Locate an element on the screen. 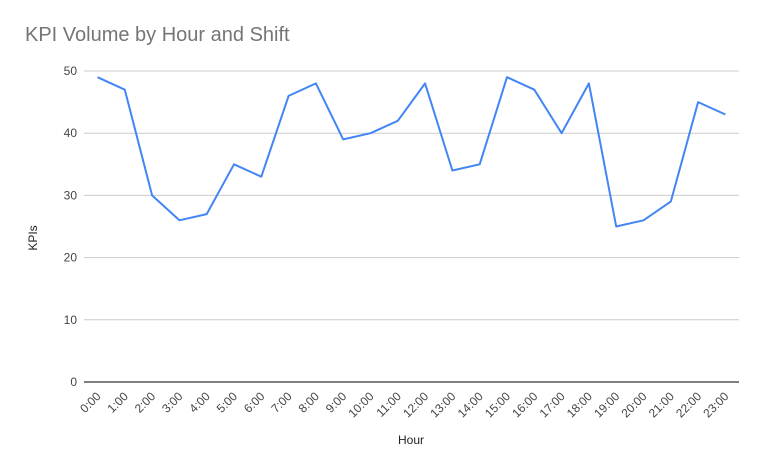  chart-title: KPI Volume by Hour and Shift is located at coordinates (157, 35).